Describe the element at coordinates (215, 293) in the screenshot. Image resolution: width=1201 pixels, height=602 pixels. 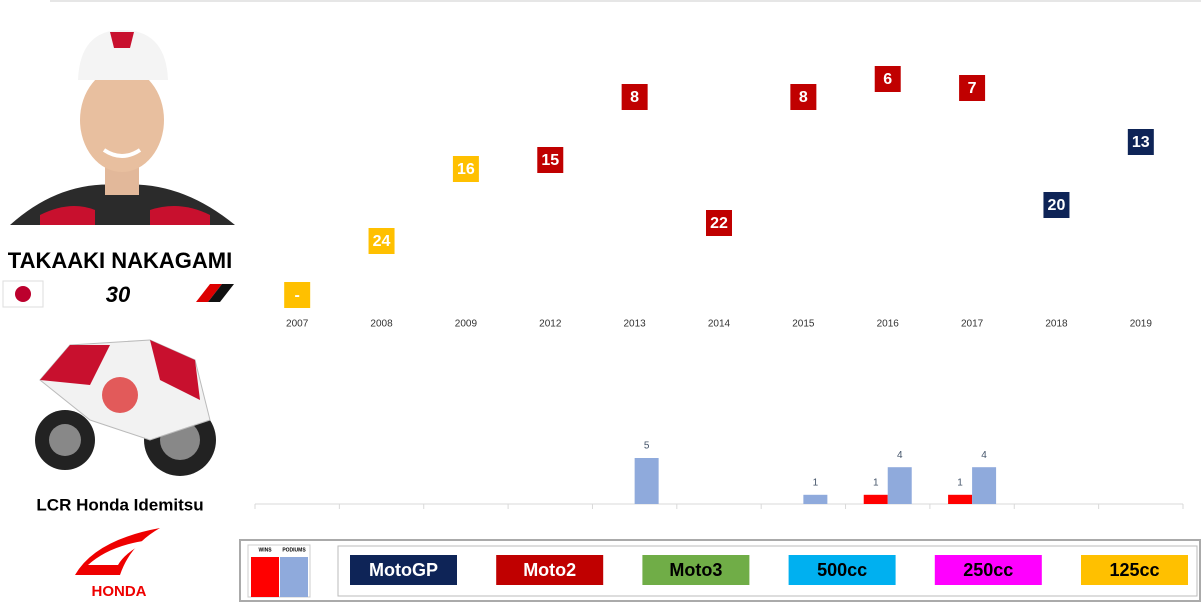
I see `series-logo` at that location.